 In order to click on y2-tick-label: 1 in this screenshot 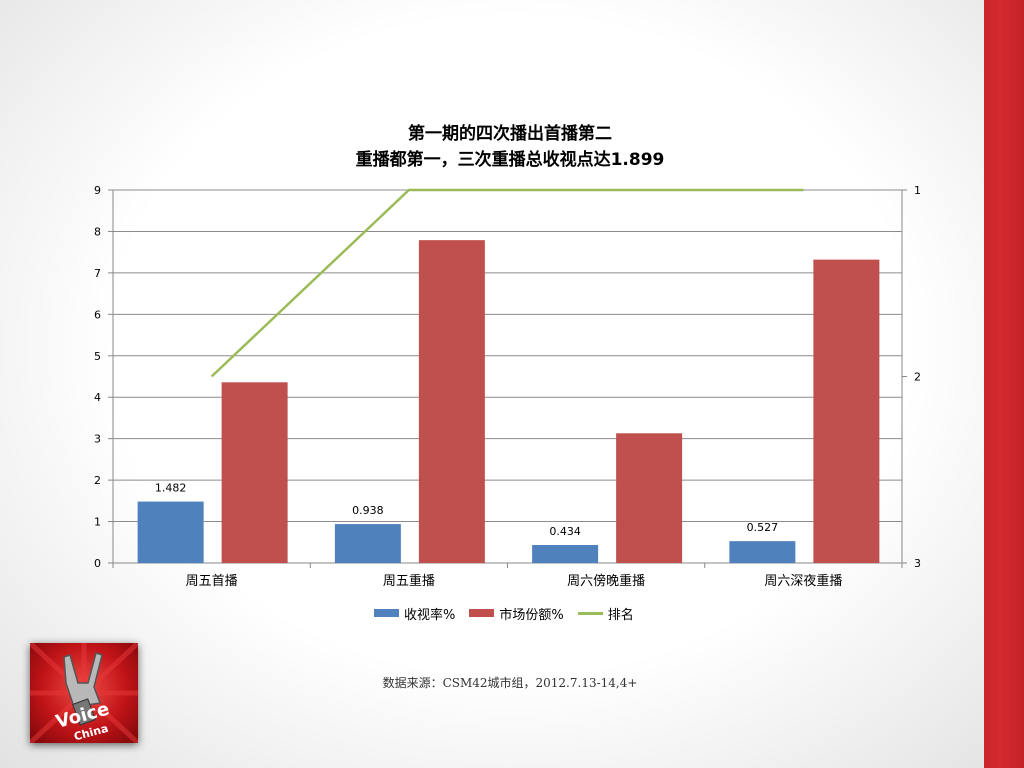, I will do `click(917, 190)`.